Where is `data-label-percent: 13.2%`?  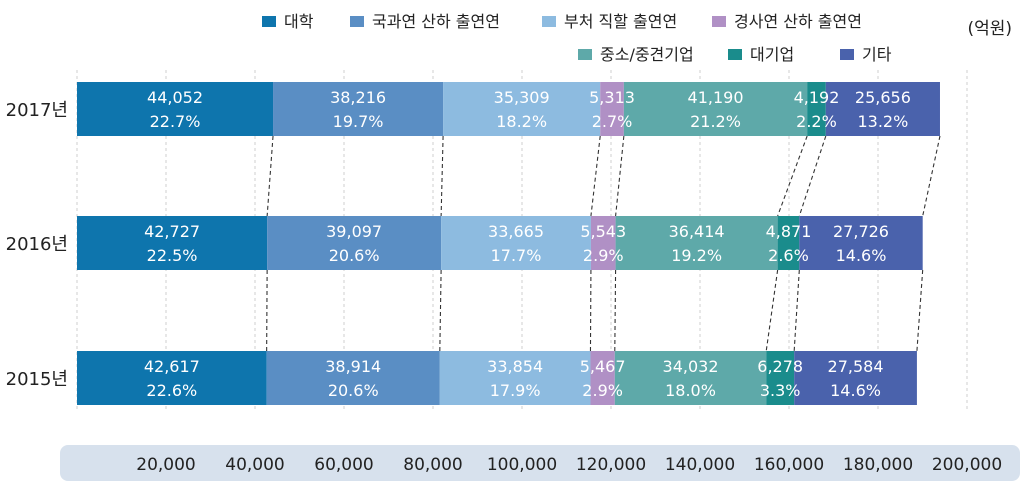
data-label-percent: 13.2% is located at coordinates (882, 121).